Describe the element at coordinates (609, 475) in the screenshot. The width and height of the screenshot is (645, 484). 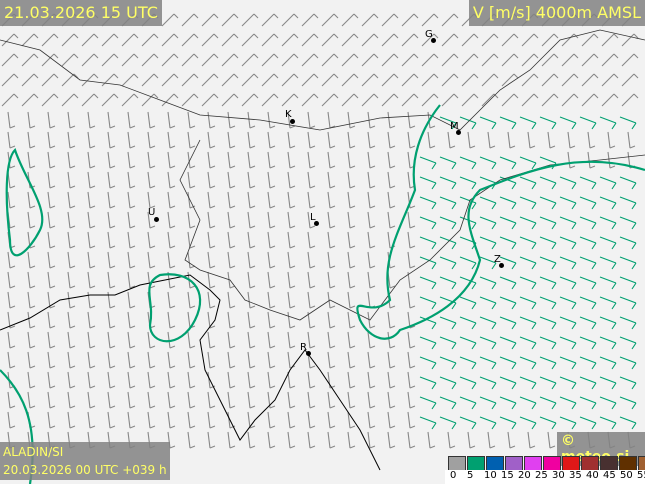
I see `legend-tick-label: 45` at that location.